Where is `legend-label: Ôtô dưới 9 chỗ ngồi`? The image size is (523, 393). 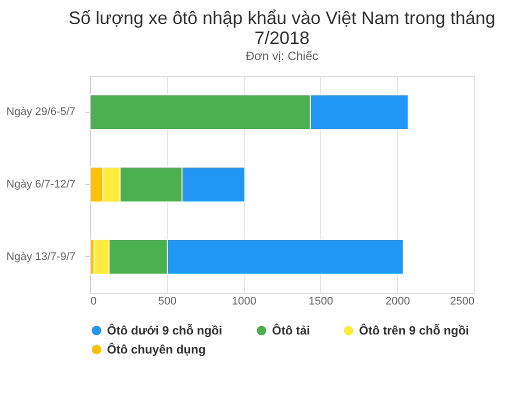 legend-label: Ôtô dưới 9 chỗ ngồi is located at coordinates (164, 331).